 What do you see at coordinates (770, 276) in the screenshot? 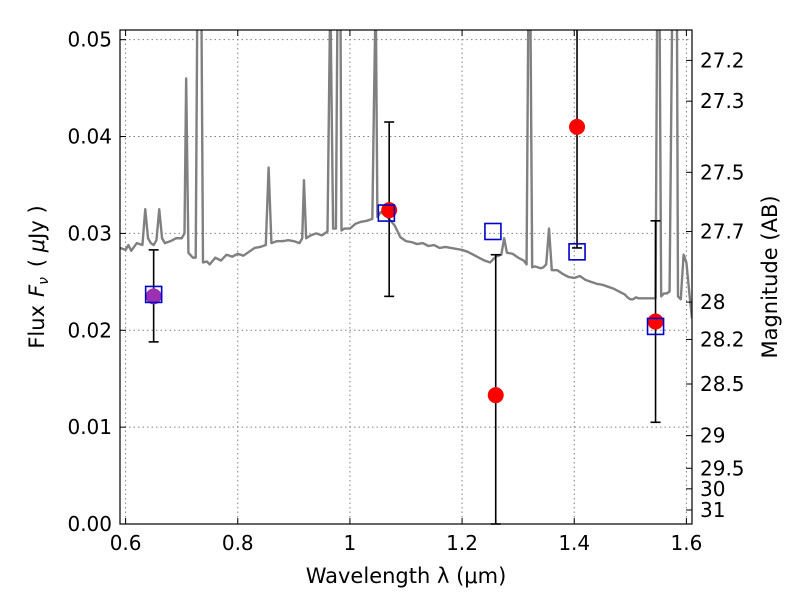
I see `right-axis-label: Magnitude (AB)` at bounding box center [770, 276].